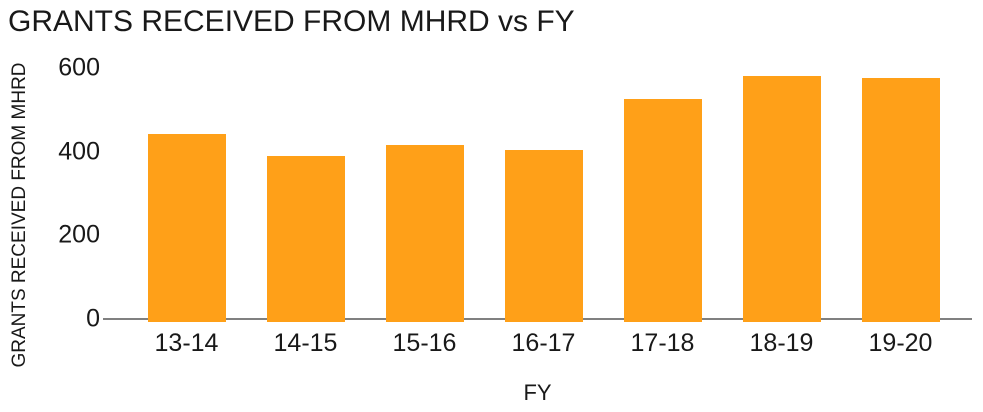 This screenshot has width=983, height=412. I want to click on x-tick-label: 15-16, so click(424, 343).